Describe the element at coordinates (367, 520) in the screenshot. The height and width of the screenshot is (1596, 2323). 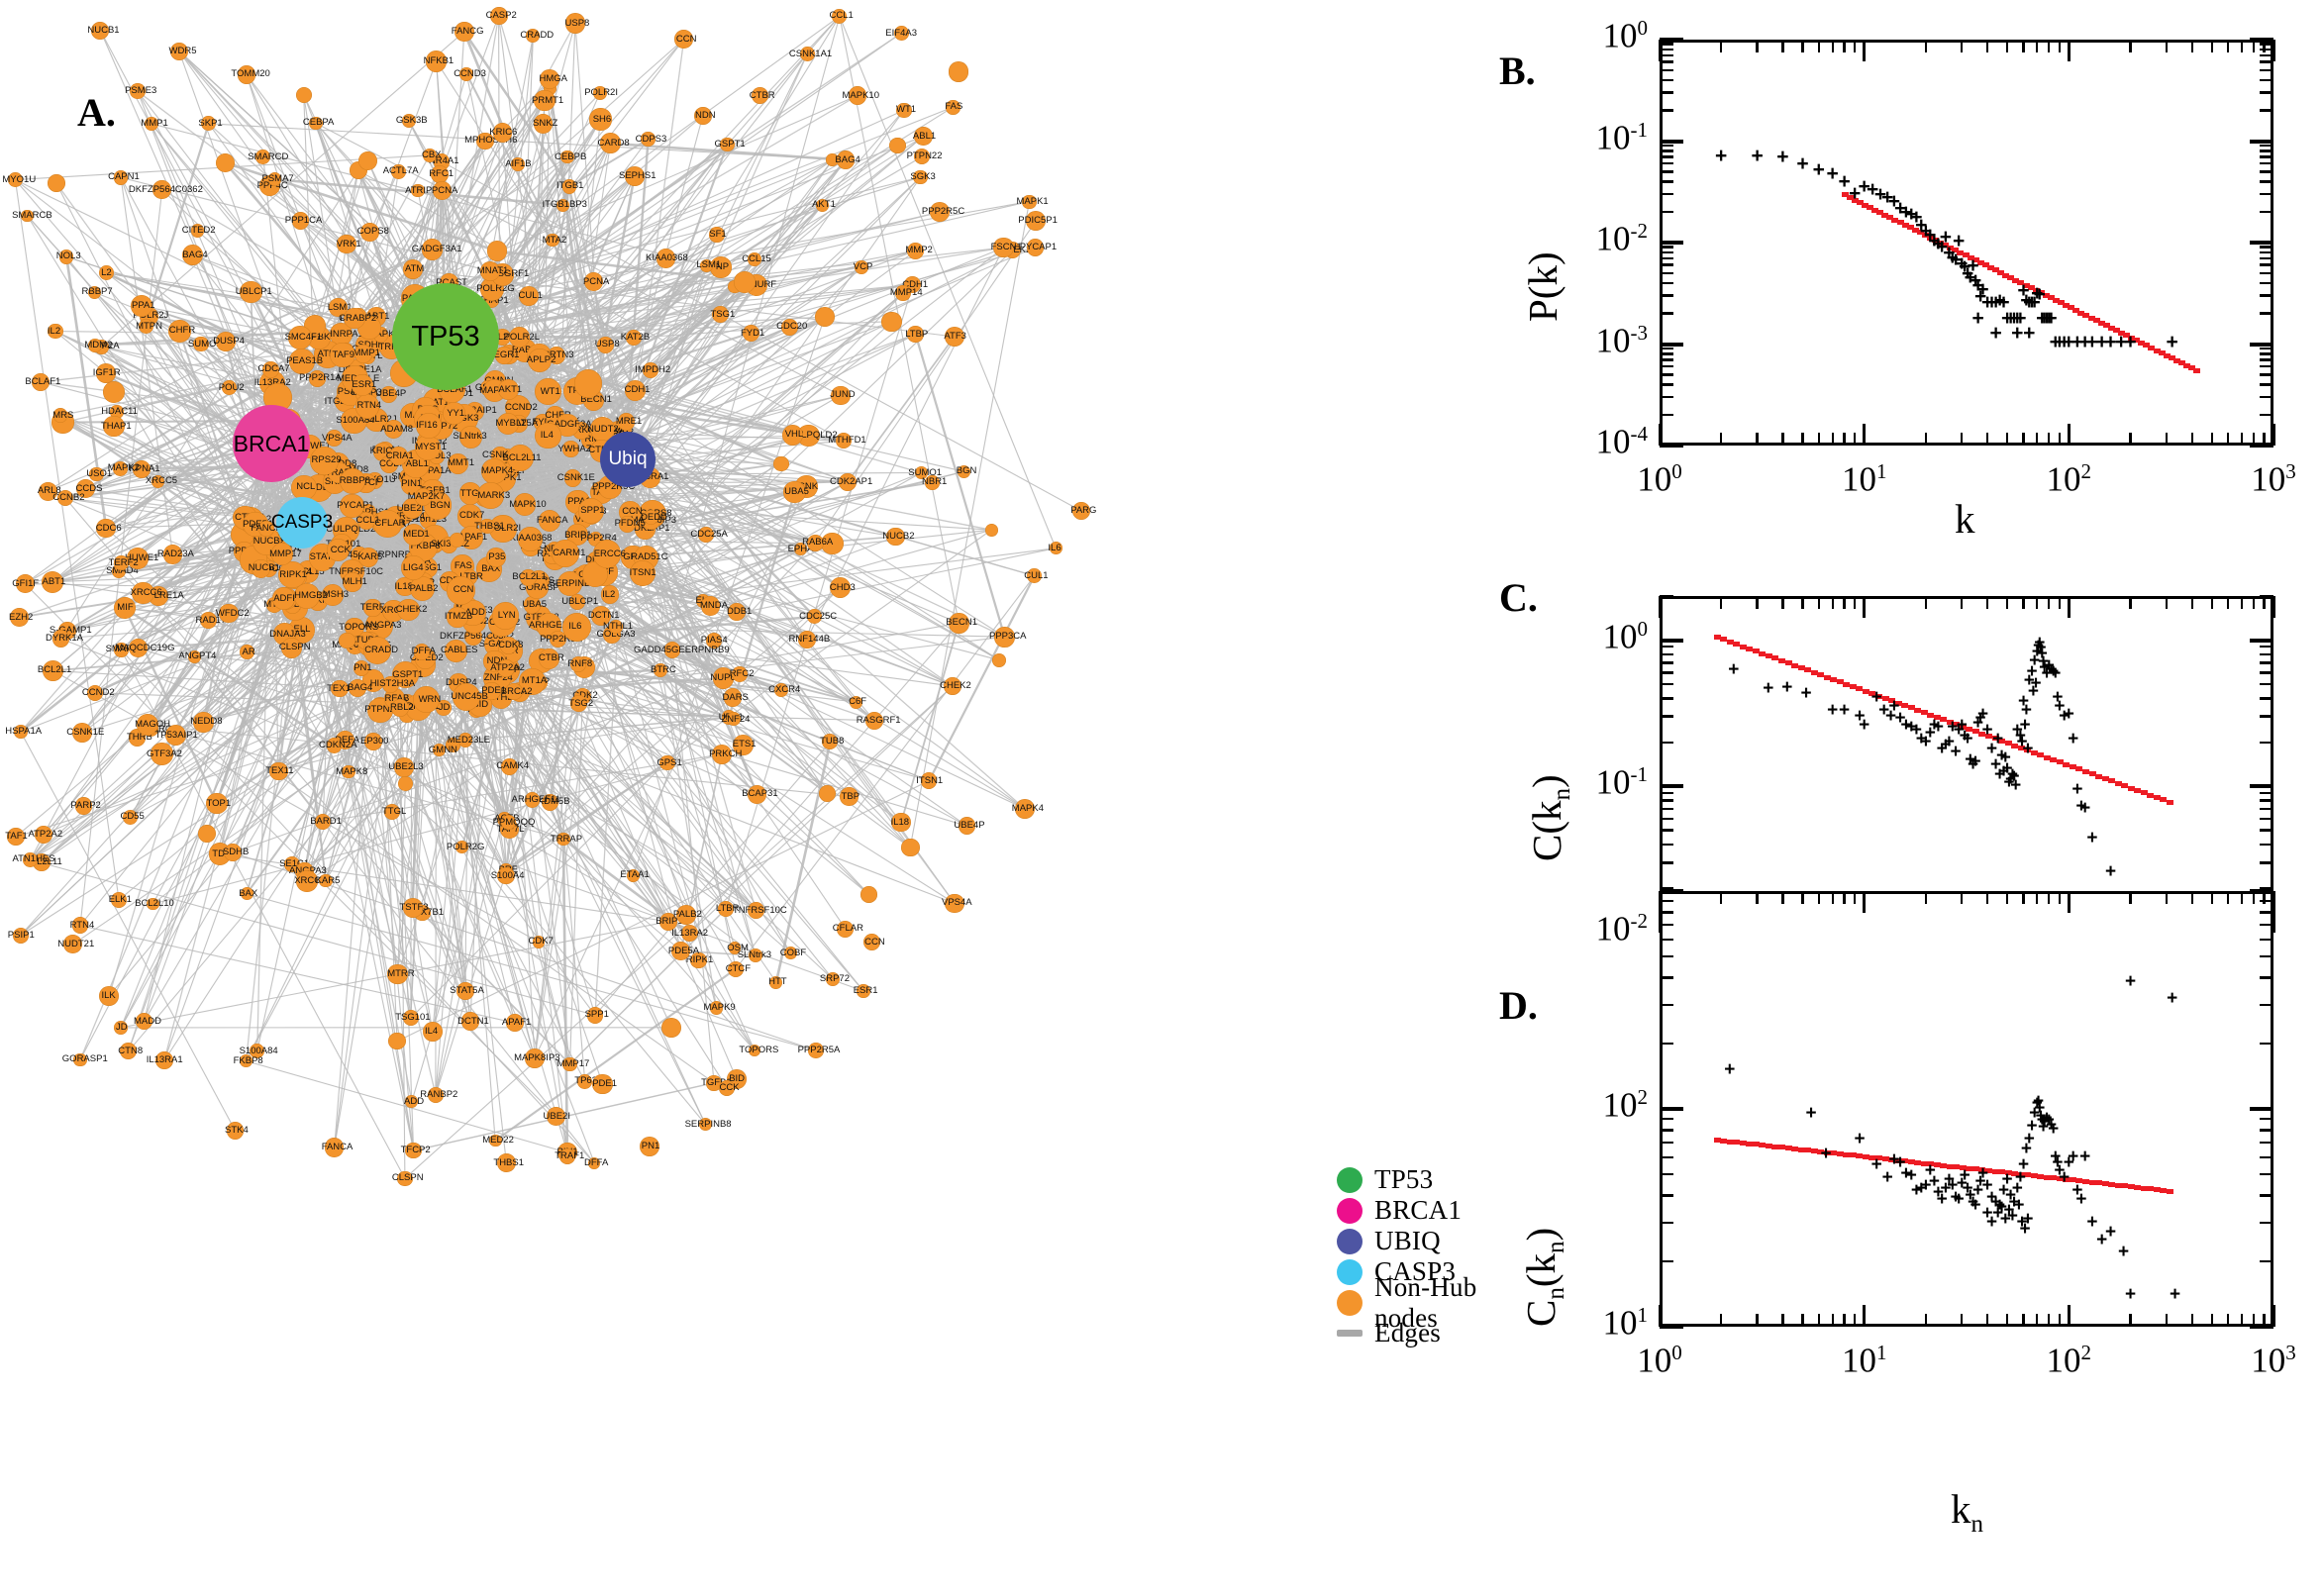
I see `gene-node-label: CCL1` at that location.